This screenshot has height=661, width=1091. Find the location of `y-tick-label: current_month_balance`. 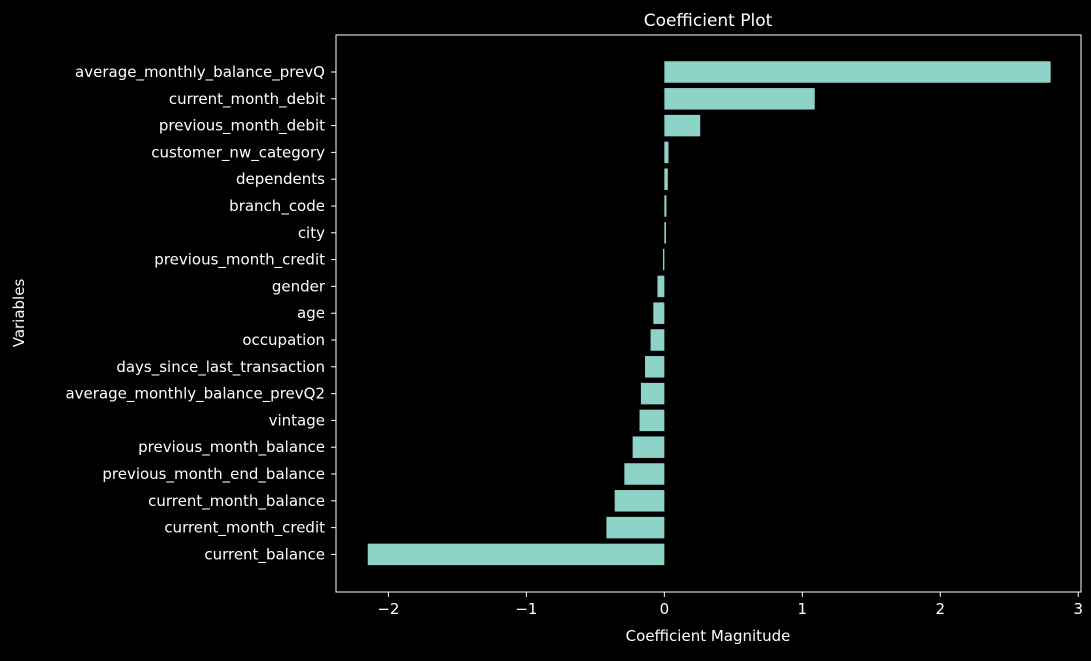

y-tick-label: current_month_balance is located at coordinates (236, 501).